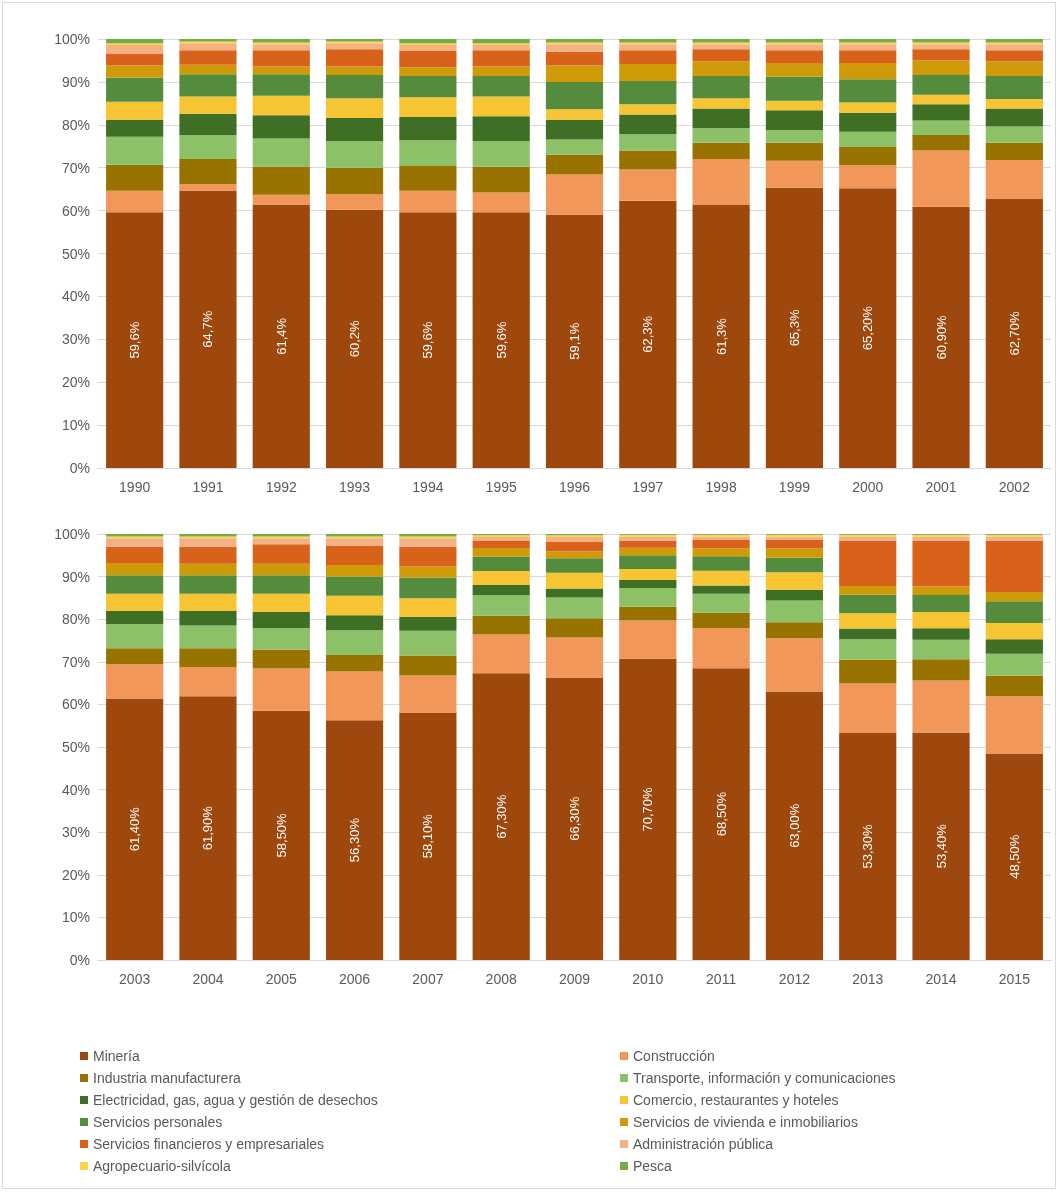 The image size is (1060, 1193). I want to click on legend-label: Construcción, so click(674, 1056).